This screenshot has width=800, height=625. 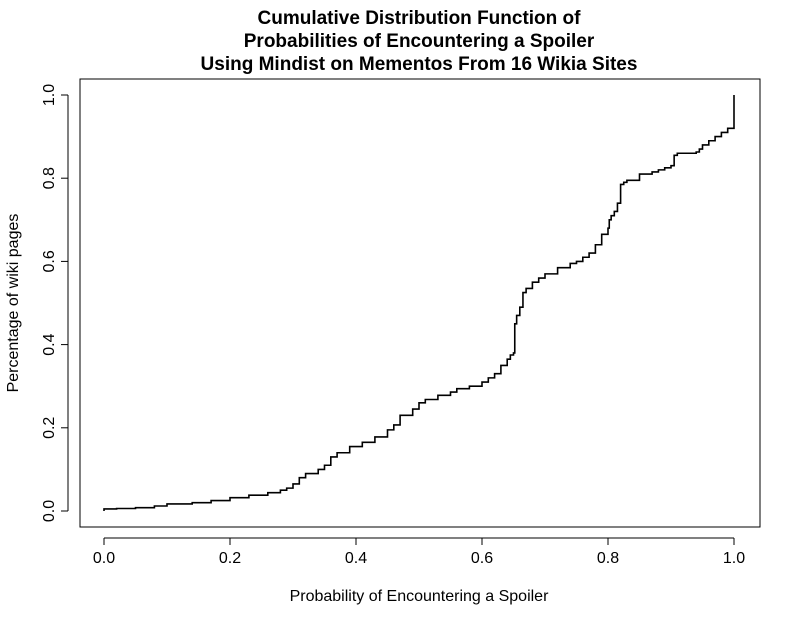 What do you see at coordinates (55, 303) in the screenshot?
I see `y-axis: 0.0 0.2 0.4 0.6 0.8 1.0` at bounding box center [55, 303].